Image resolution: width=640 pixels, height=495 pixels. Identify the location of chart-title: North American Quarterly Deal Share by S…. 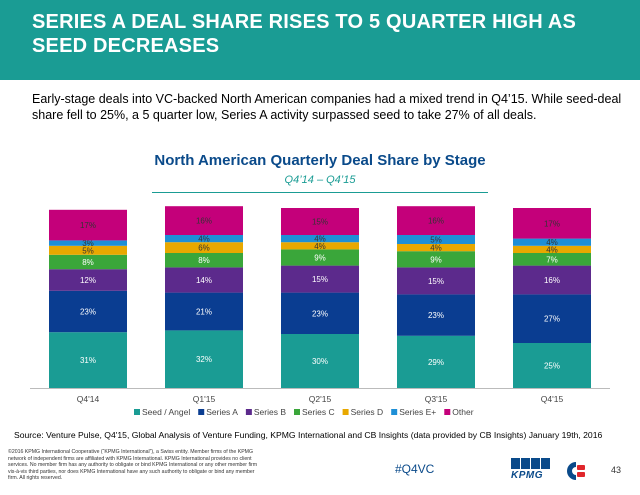
(320, 160).